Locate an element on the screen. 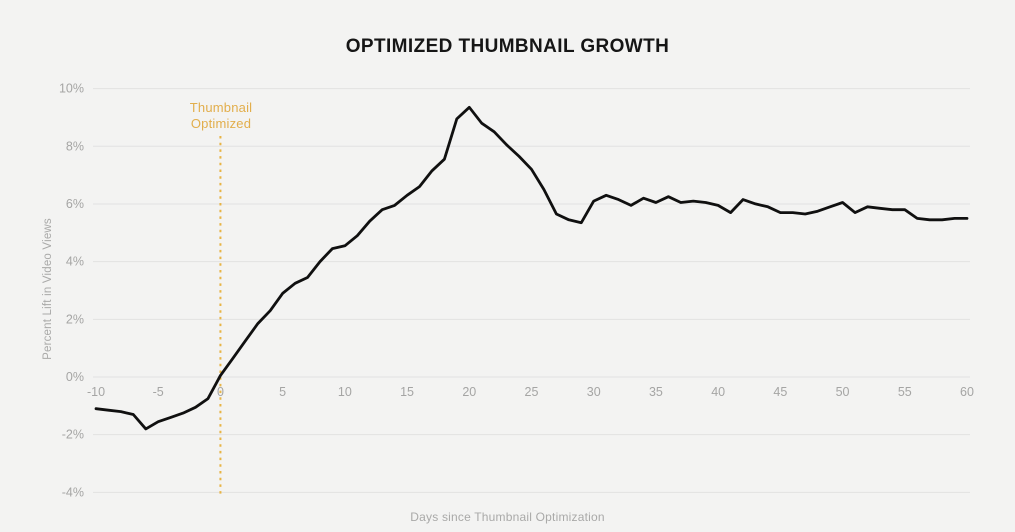 The width and height of the screenshot is (1015, 532). x-tick-label: 10 is located at coordinates (345, 392).